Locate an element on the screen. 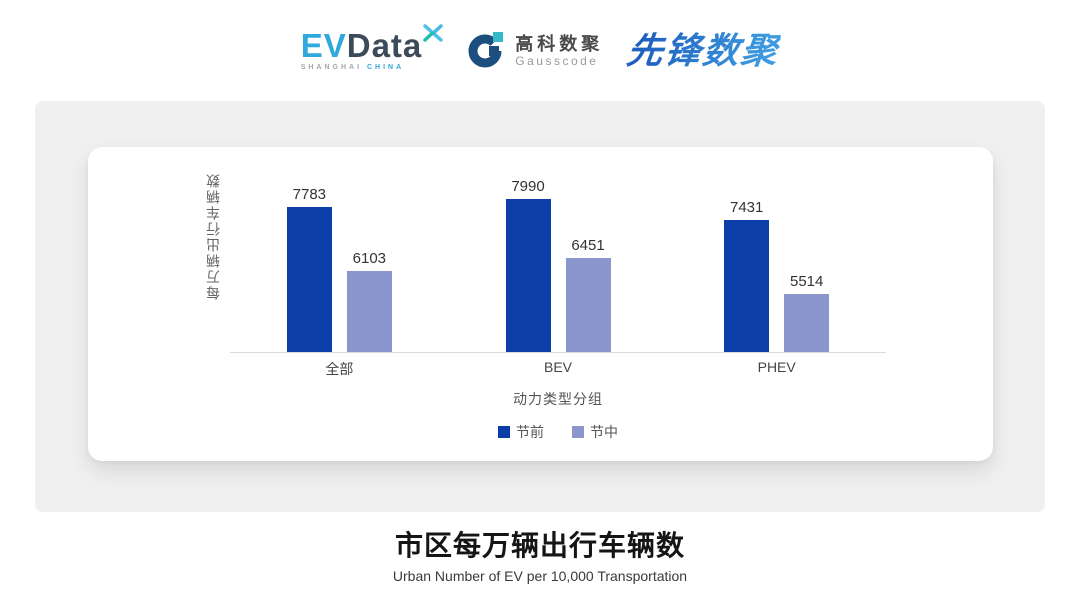 The height and width of the screenshot is (608, 1080). bar-wrap: 6103 is located at coordinates (369, 301).